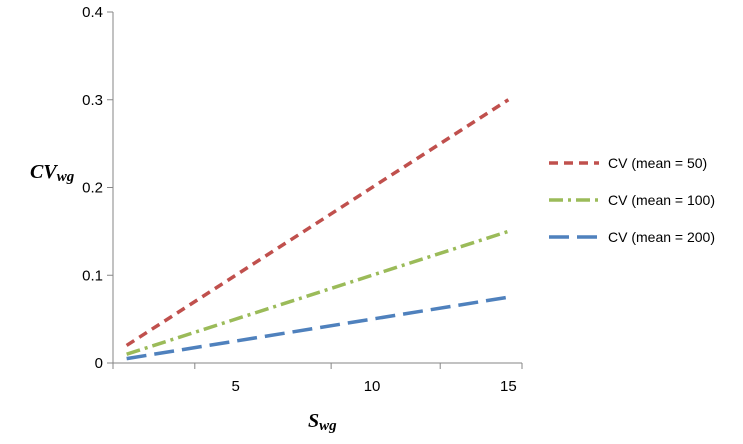 This screenshot has height=444, width=743. Describe the element at coordinates (236, 386) in the screenshot. I see `x-tick-label: 5` at that location.